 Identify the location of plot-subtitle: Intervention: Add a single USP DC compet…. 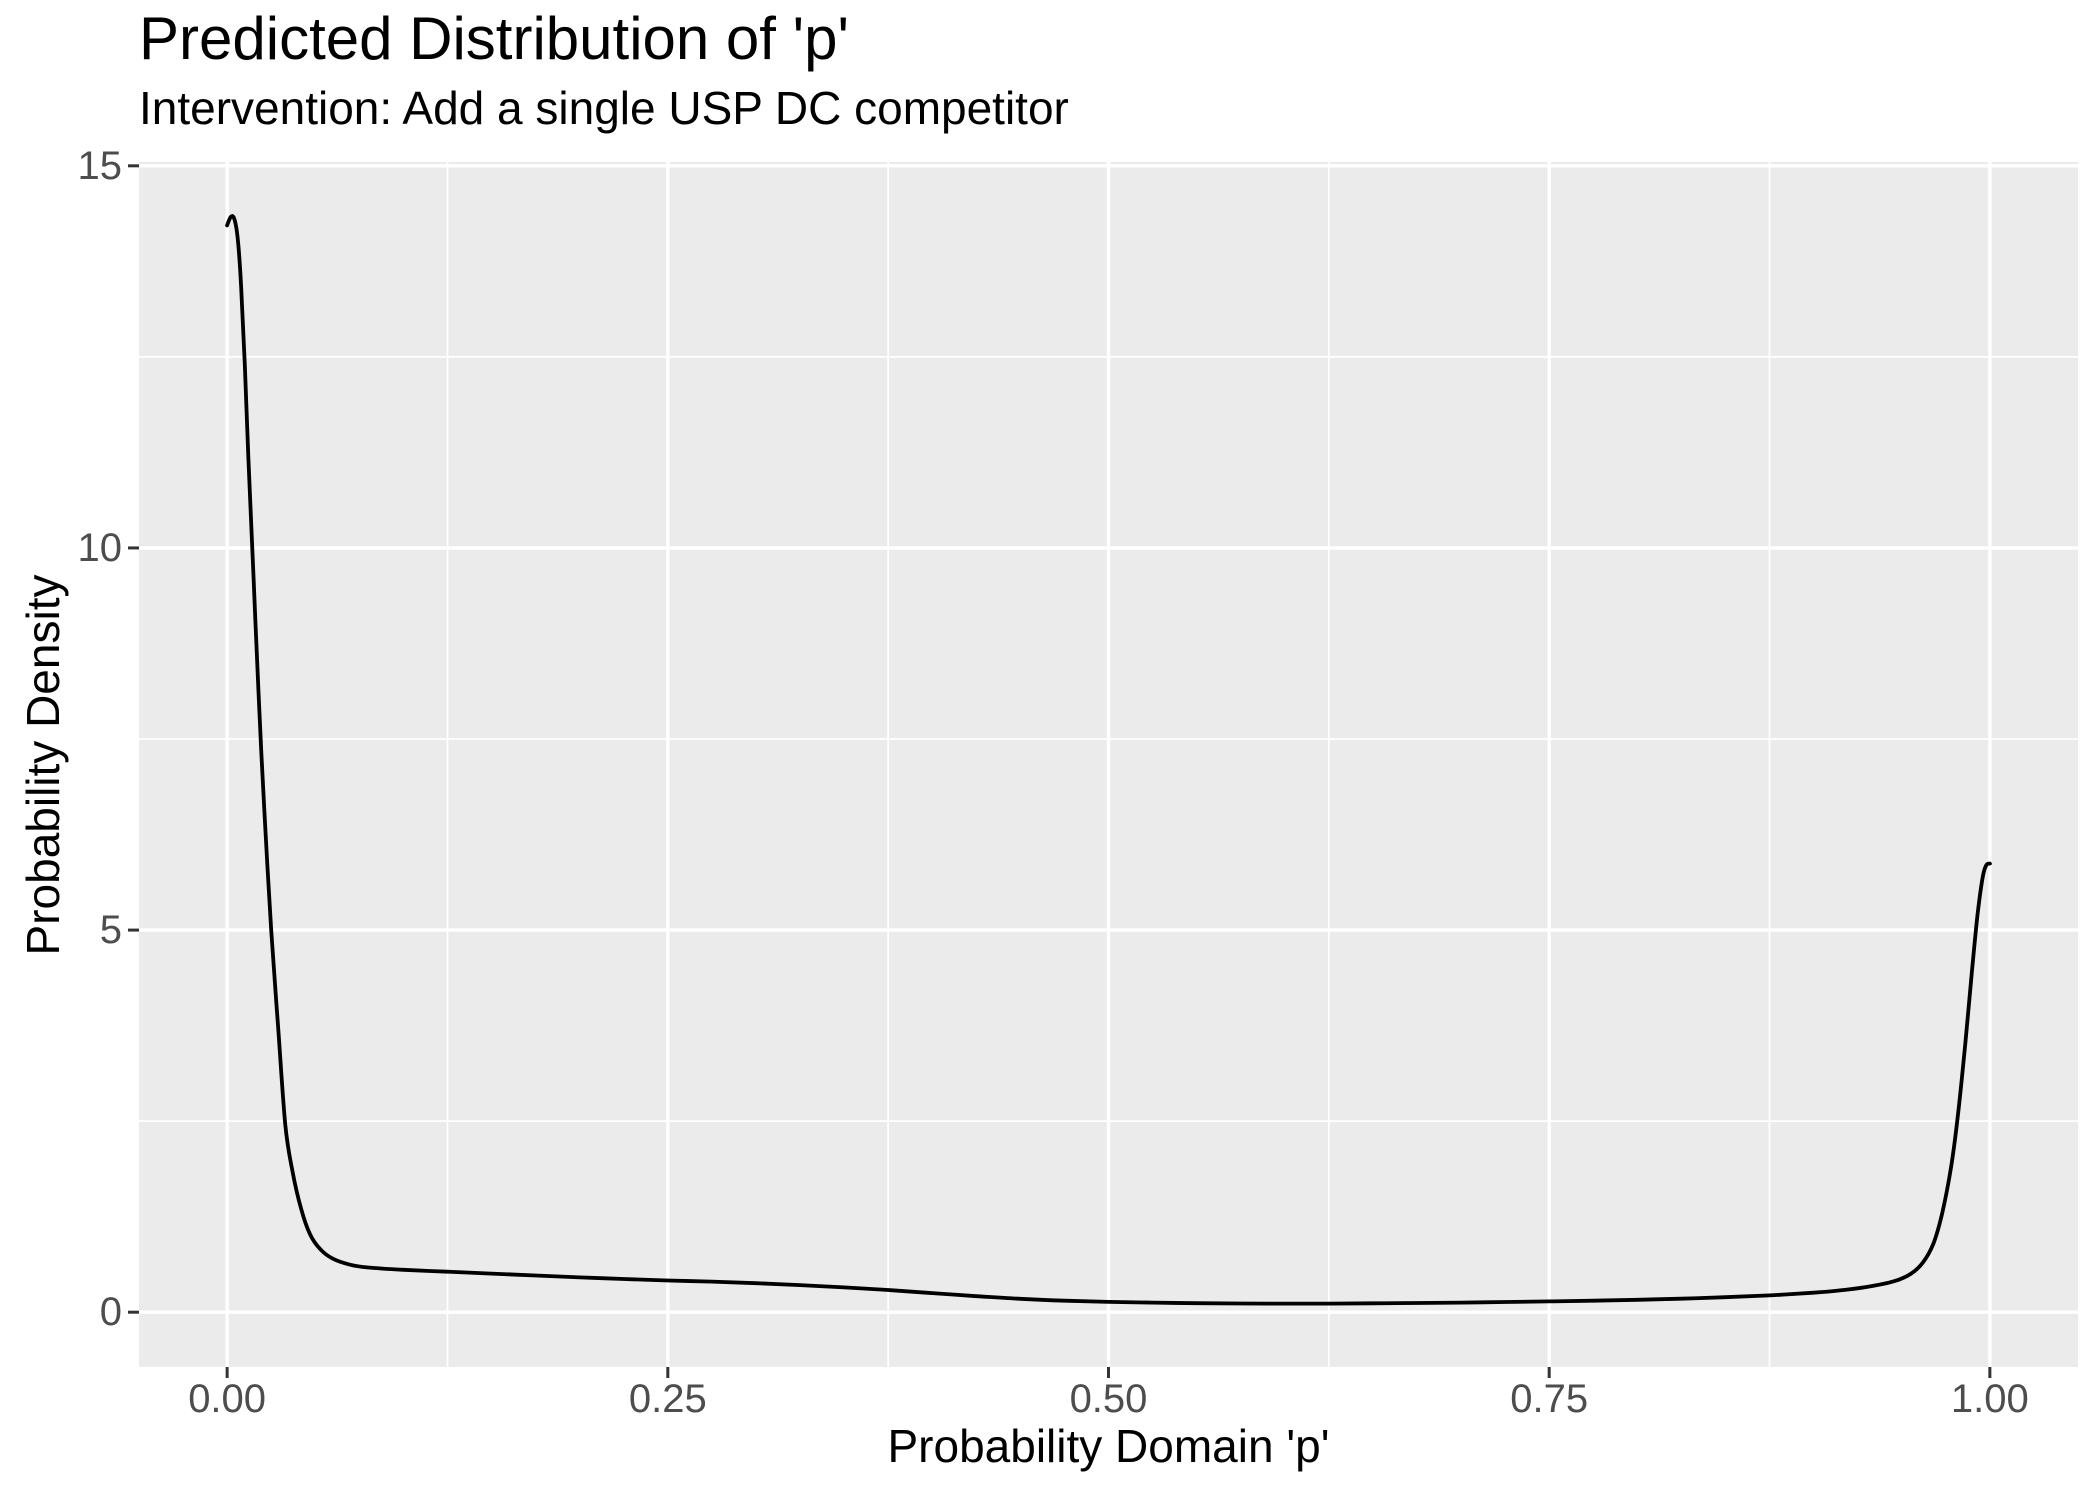
(604, 108).